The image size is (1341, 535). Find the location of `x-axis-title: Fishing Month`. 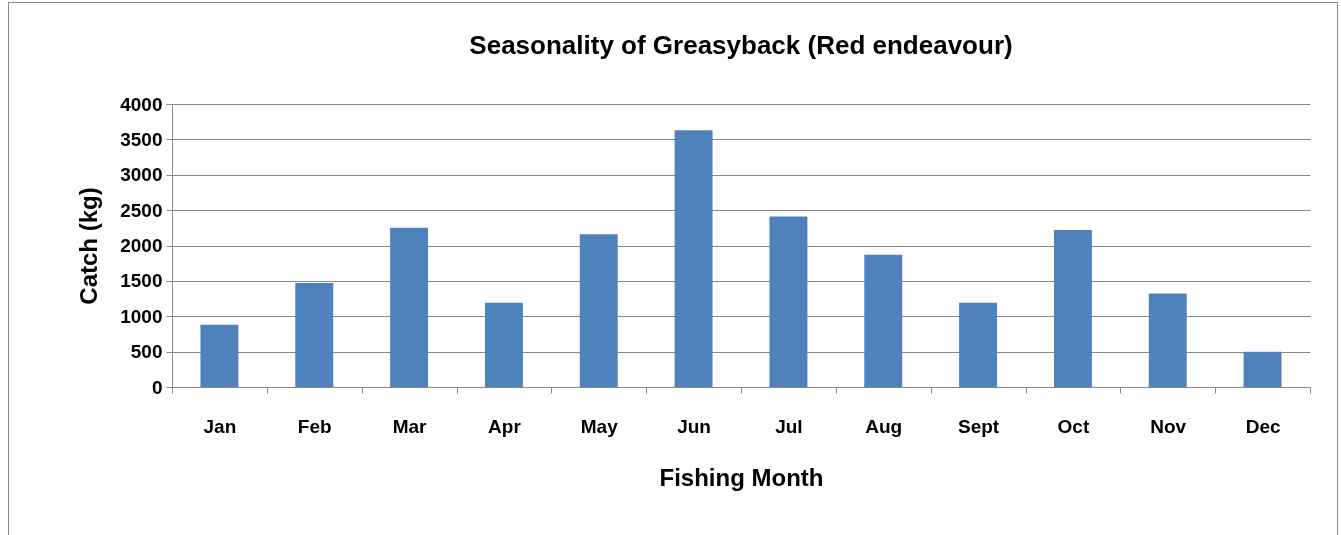

x-axis-title: Fishing Month is located at coordinates (741, 477).